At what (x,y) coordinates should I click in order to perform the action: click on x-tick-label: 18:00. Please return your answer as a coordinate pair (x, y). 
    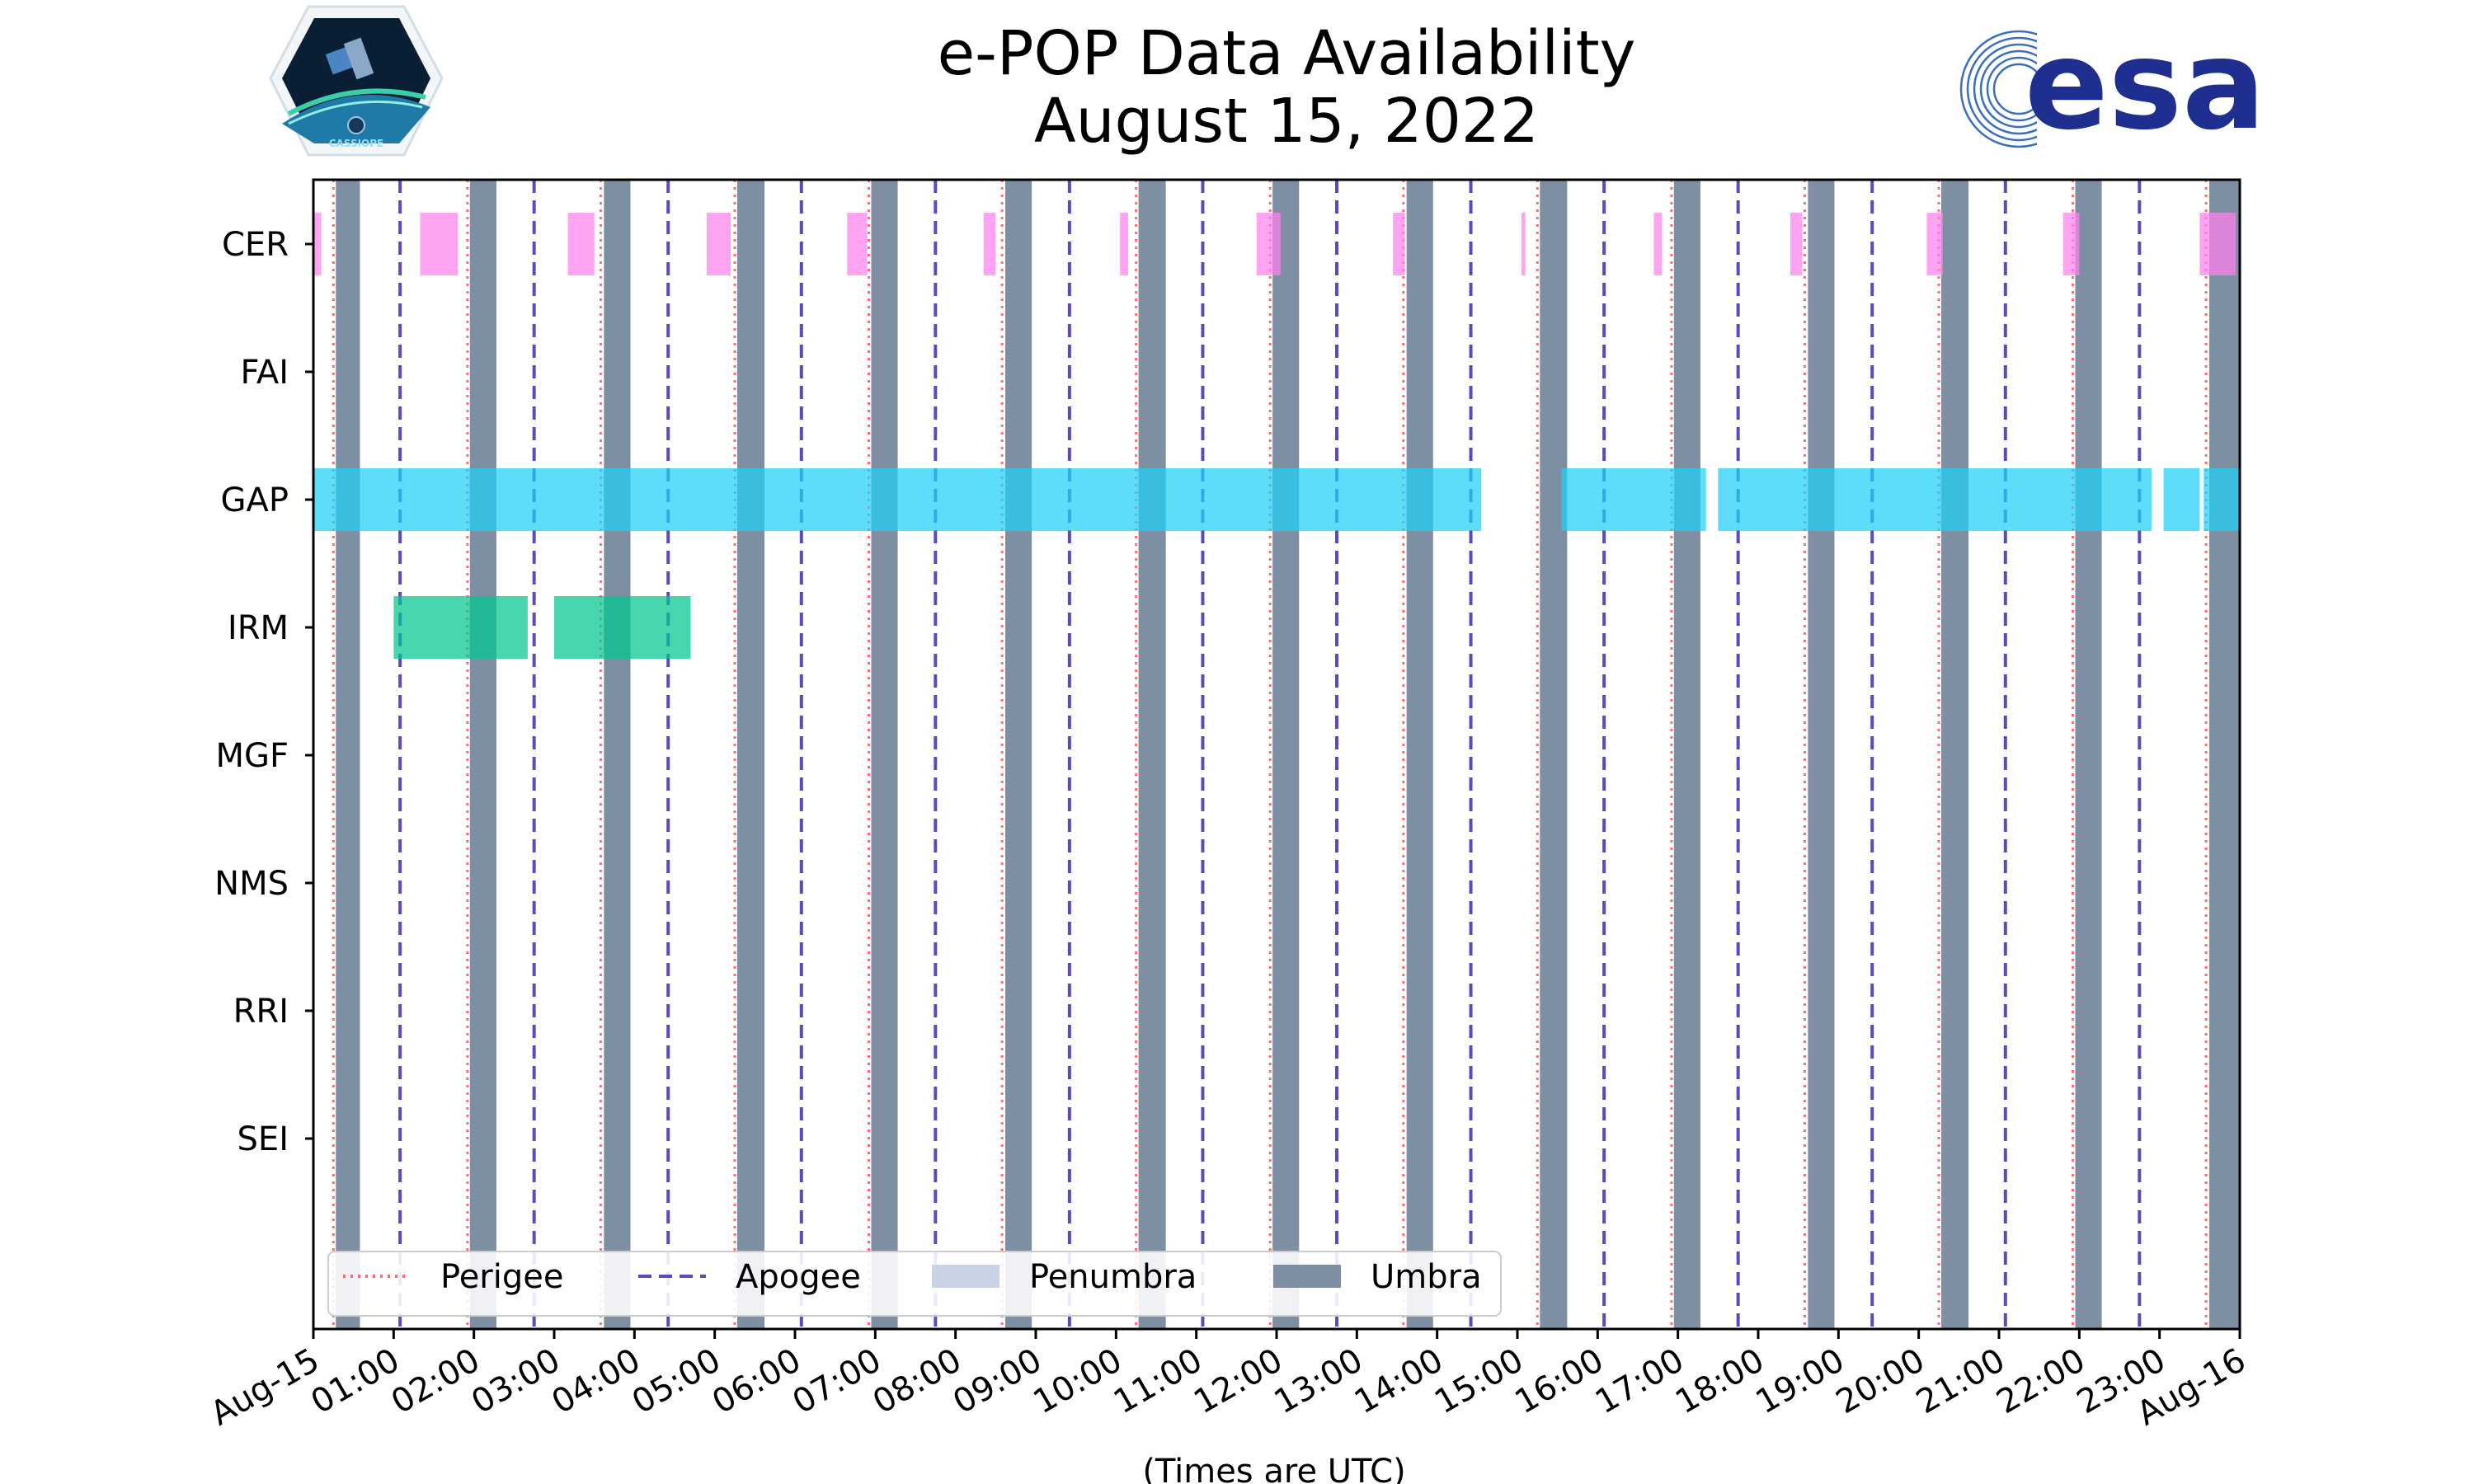
    Looking at the image, I should click on (1720, 1381).